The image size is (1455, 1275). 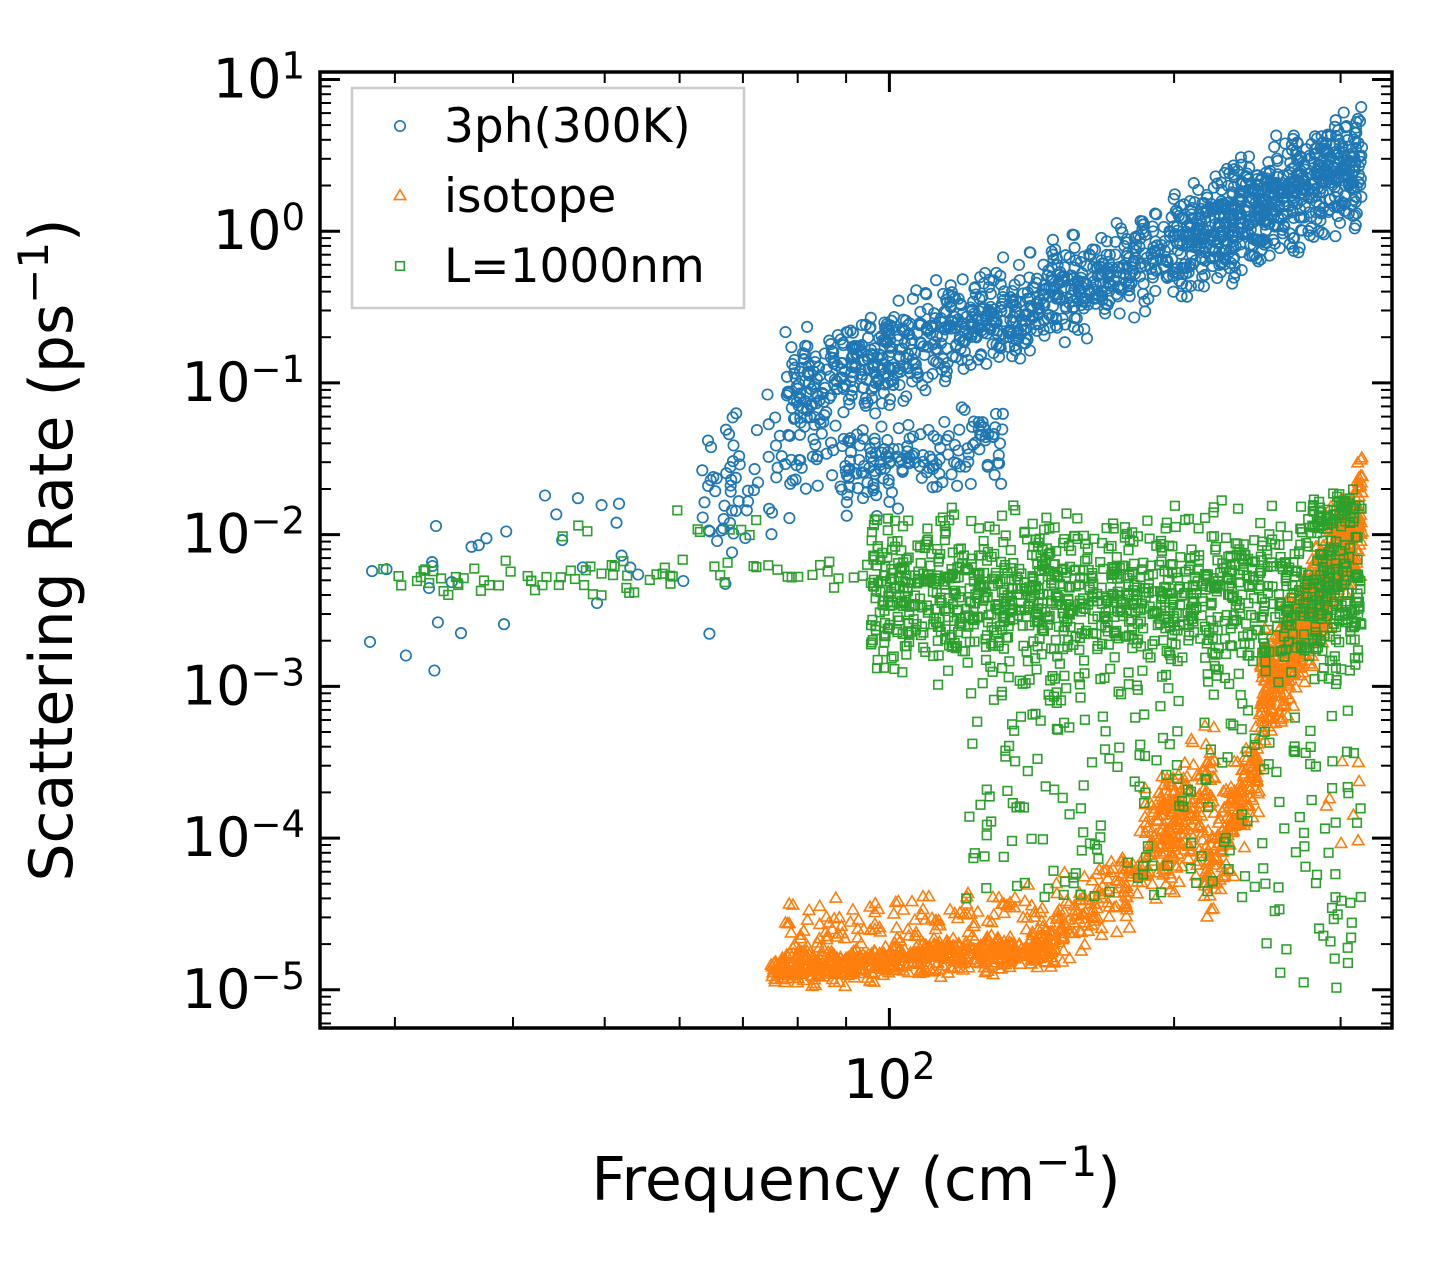 I want to click on svg-text: 10⁰, so click(x=259, y=229).